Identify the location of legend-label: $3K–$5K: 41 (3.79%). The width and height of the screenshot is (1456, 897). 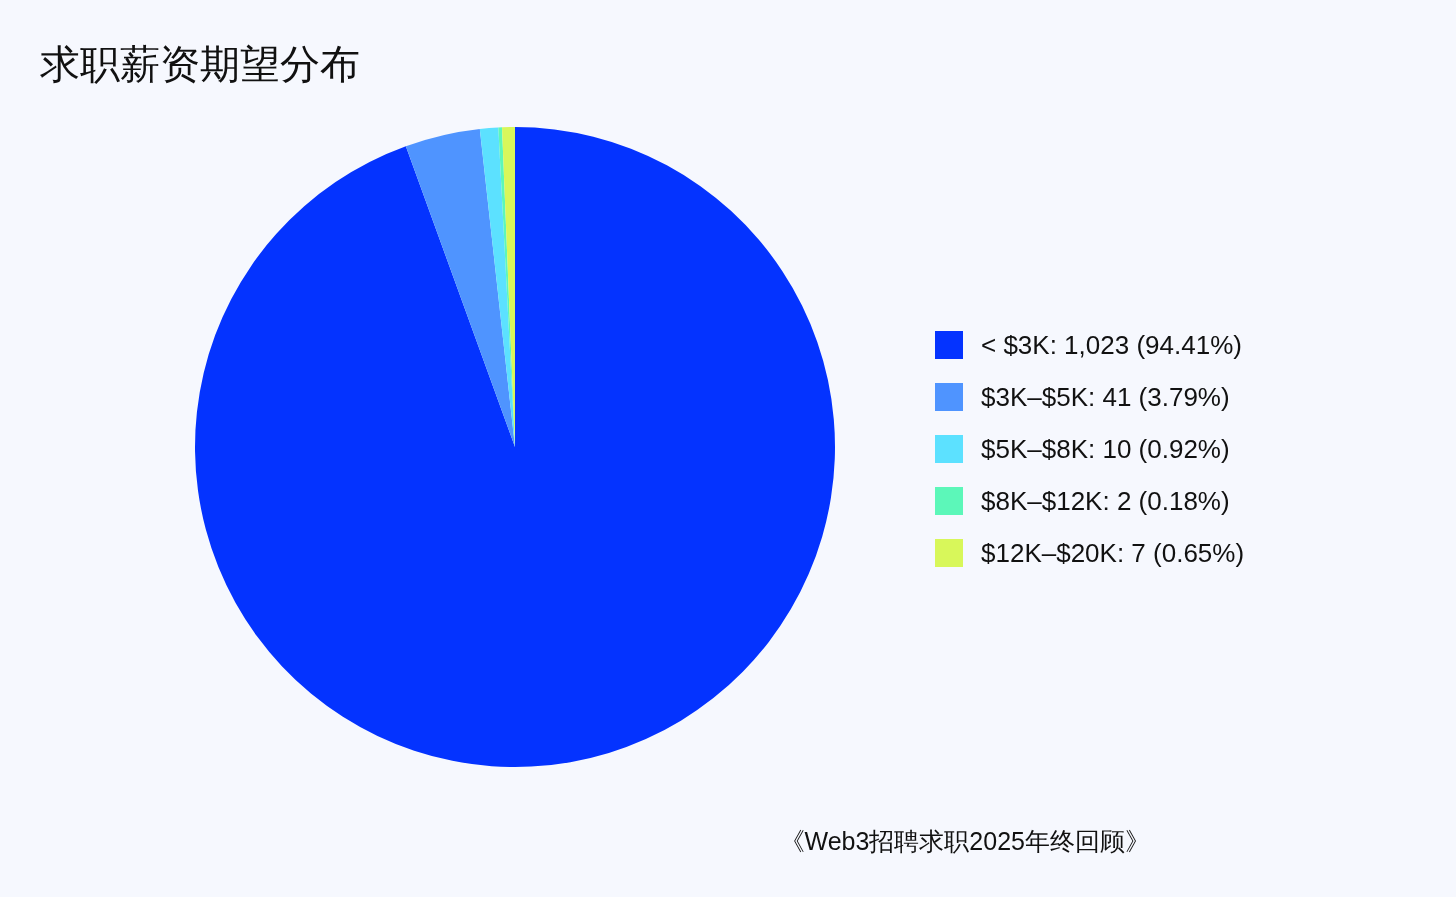
(1105, 397).